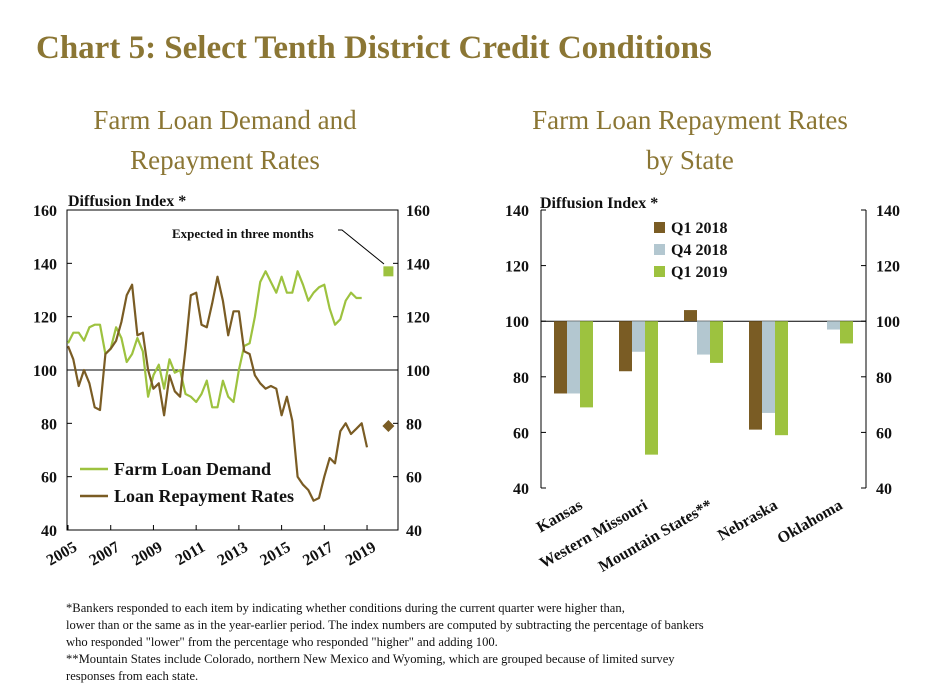 The image size is (925, 694). I want to click on left-y2-tick-label: 100, so click(418, 371).